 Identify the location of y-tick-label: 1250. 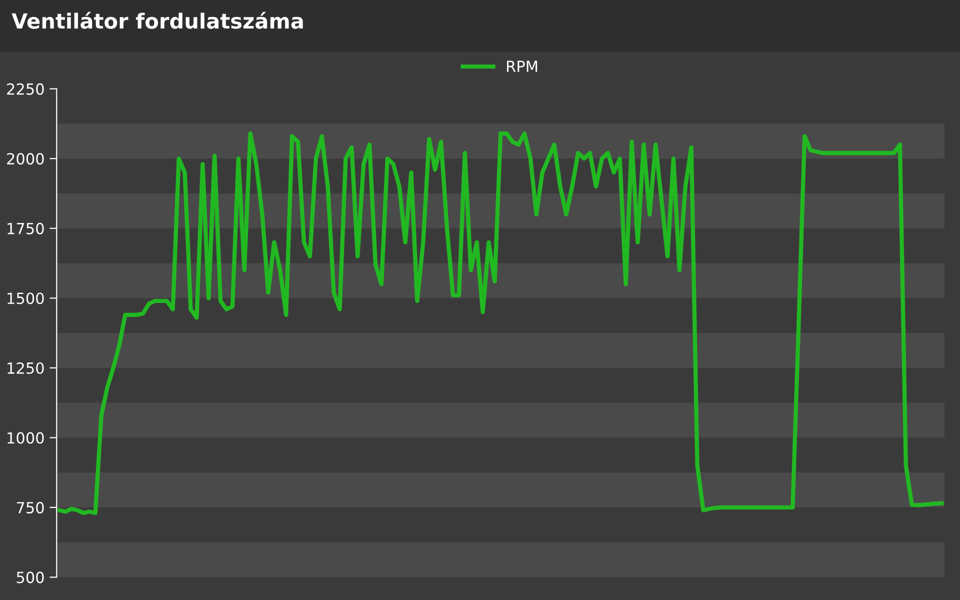
(26, 368).